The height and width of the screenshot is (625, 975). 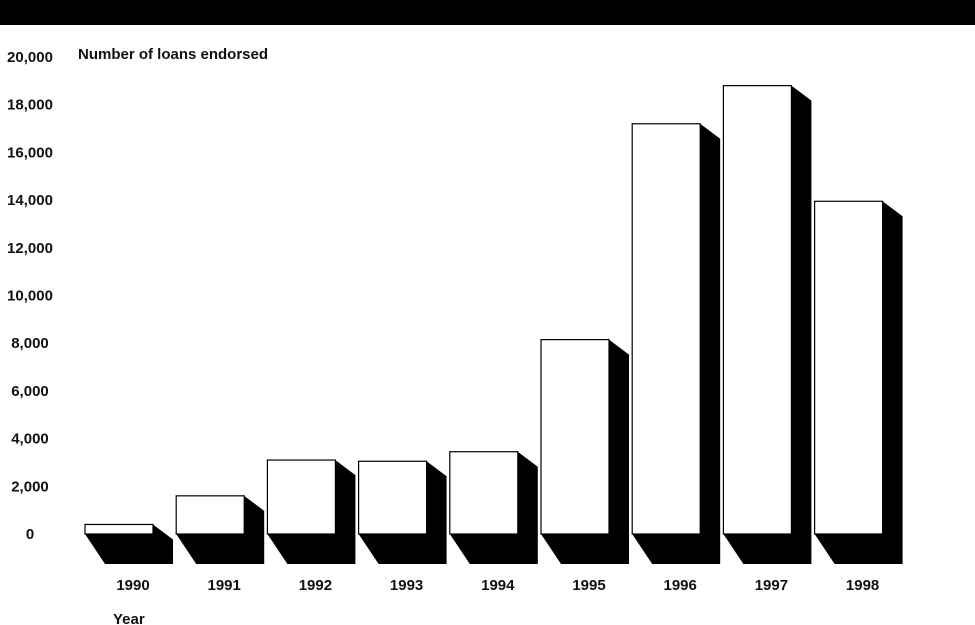 I want to click on x-tick-label: 1995, so click(x=588, y=585).